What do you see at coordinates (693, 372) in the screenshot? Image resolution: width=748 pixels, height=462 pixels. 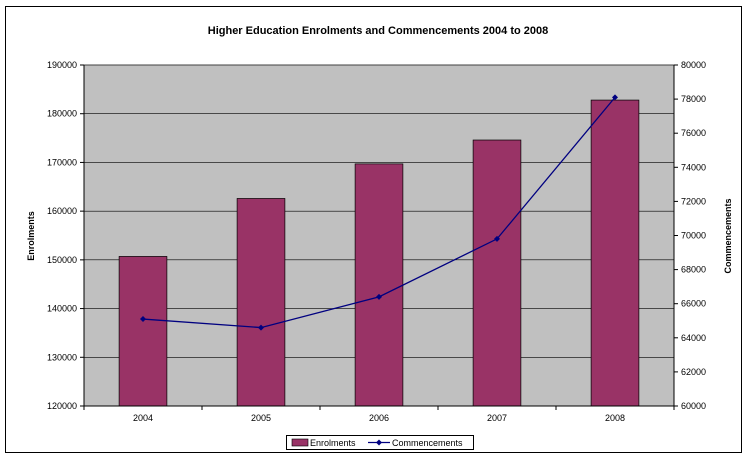 I see `y2-tick-label: 62000` at bounding box center [693, 372].